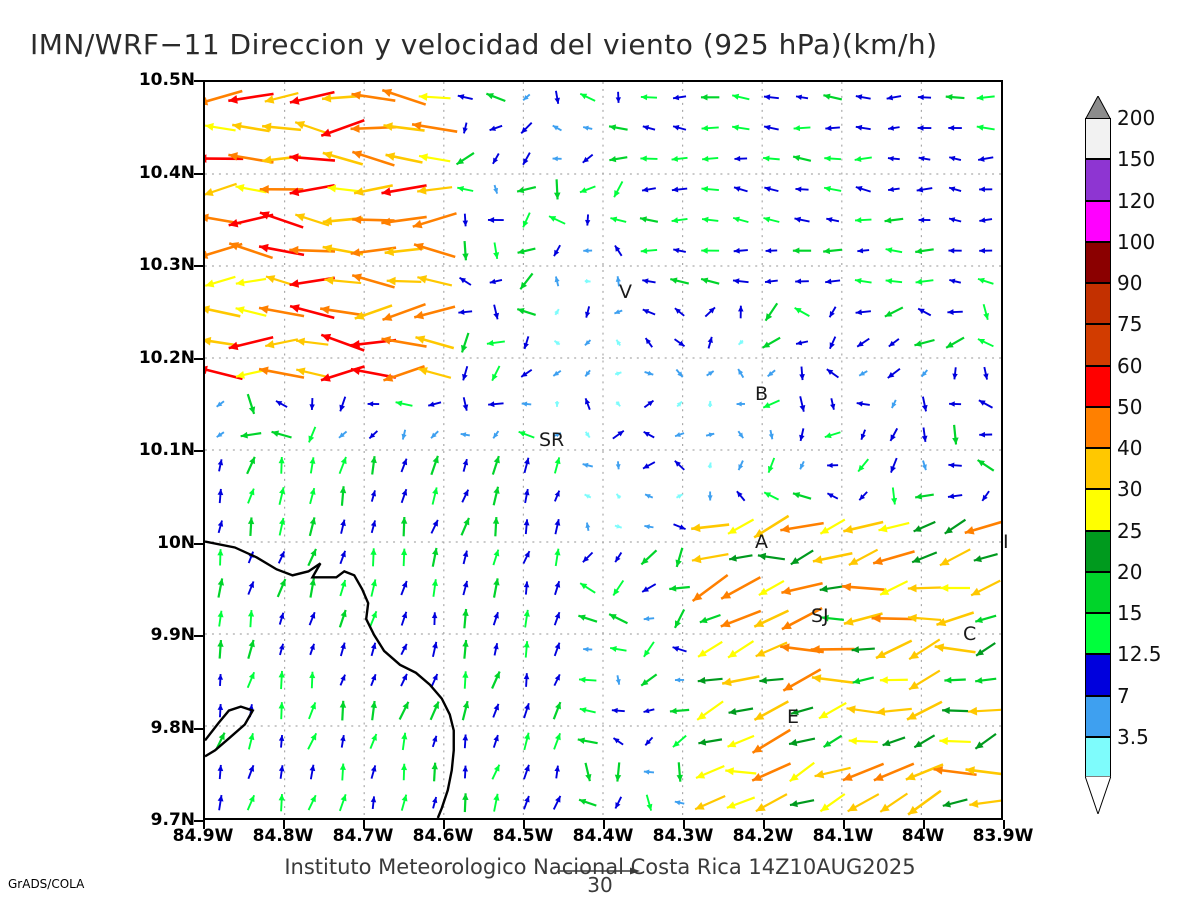  Describe the element at coordinates (443, 836) in the screenshot. I see `x-axis-tick: 84.6W` at that location.